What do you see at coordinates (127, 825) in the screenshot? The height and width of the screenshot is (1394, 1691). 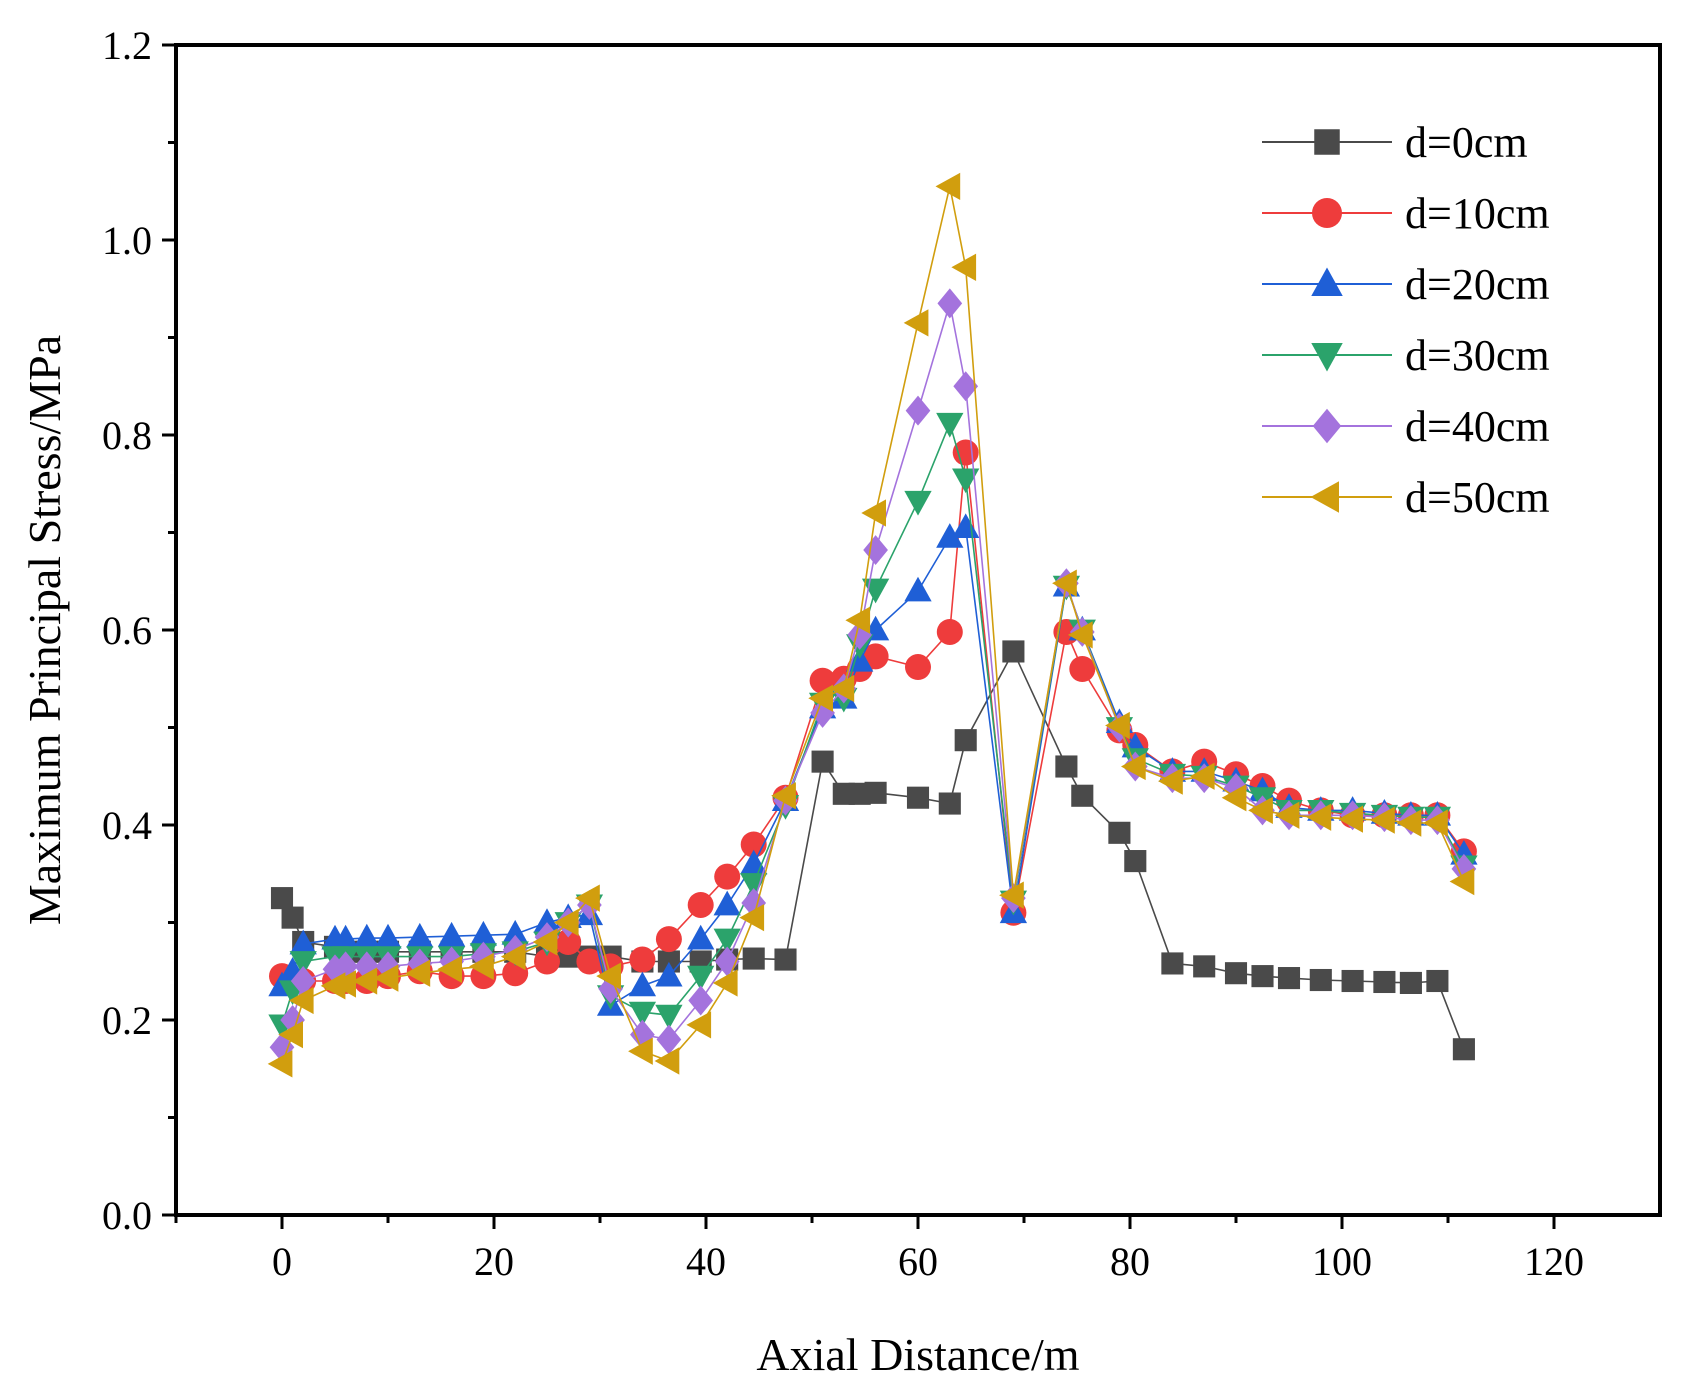 I see `y-tick-label: 0.4` at bounding box center [127, 825].